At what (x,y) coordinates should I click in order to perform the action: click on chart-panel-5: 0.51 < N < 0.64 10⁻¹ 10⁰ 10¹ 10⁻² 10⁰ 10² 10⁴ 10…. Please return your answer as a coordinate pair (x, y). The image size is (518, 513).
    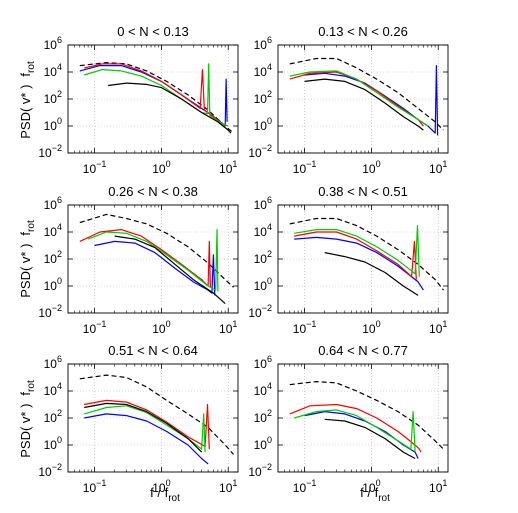
    Looking at the image, I should click on (138, 419).